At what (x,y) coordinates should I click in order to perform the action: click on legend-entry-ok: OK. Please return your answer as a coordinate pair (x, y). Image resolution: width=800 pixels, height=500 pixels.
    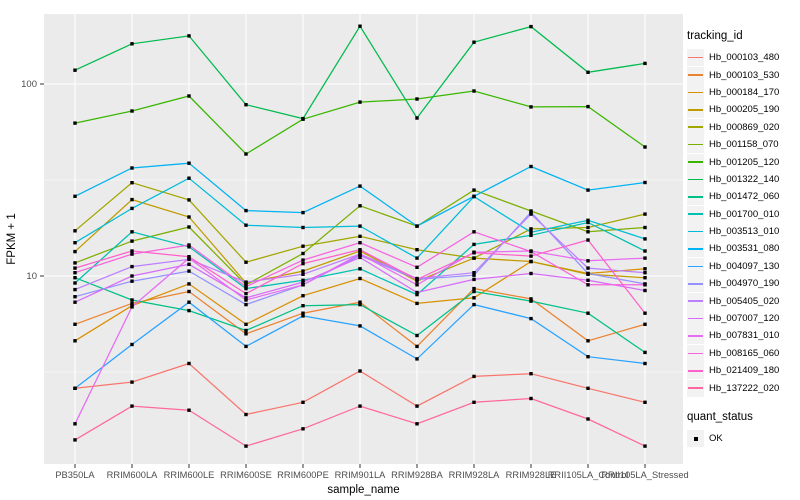
    Looking at the image, I should click on (743, 438).